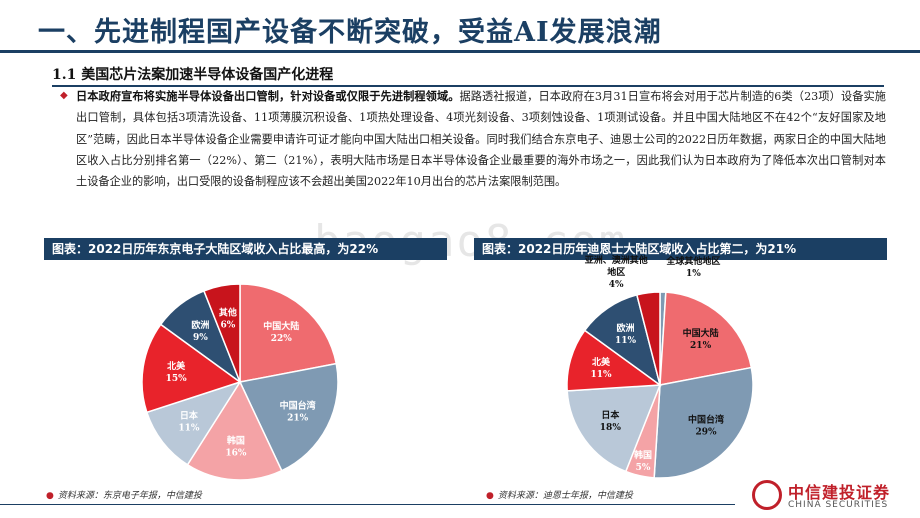 The height and width of the screenshot is (518, 920). Describe the element at coordinates (228, 312) in the screenshot. I see `slice-category-label: 其他` at that location.